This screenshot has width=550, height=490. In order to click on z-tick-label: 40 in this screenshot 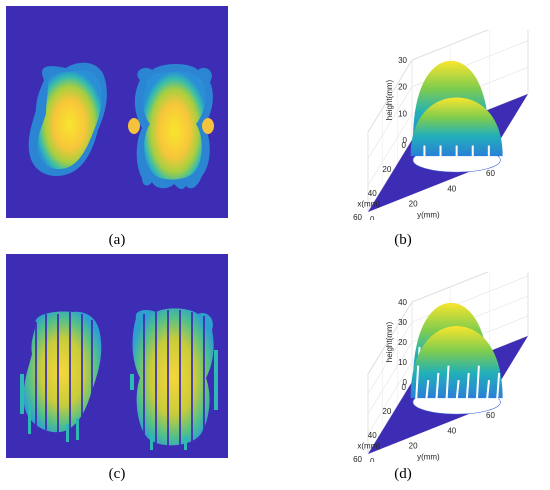, I will do `click(402, 302)`.